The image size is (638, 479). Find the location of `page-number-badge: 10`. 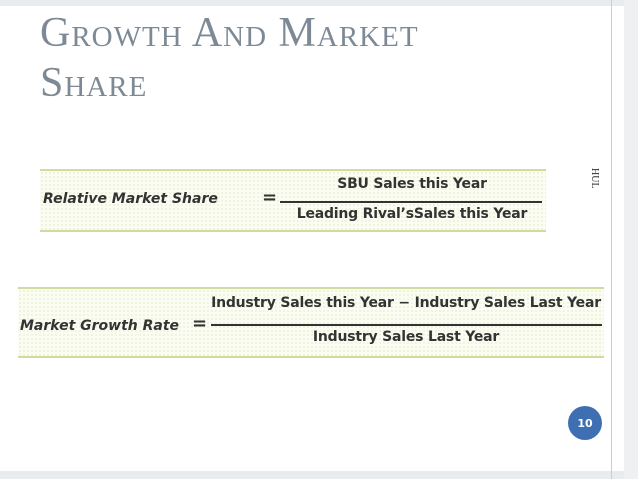

page-number-badge: 10 is located at coordinates (585, 423).